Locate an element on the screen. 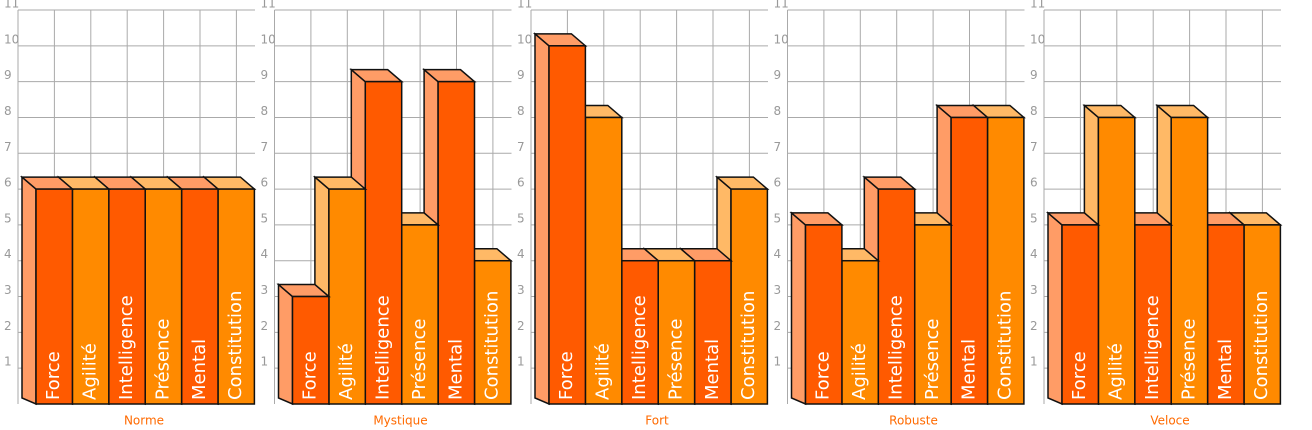  chart-title: Norme is located at coordinates (144, 421).